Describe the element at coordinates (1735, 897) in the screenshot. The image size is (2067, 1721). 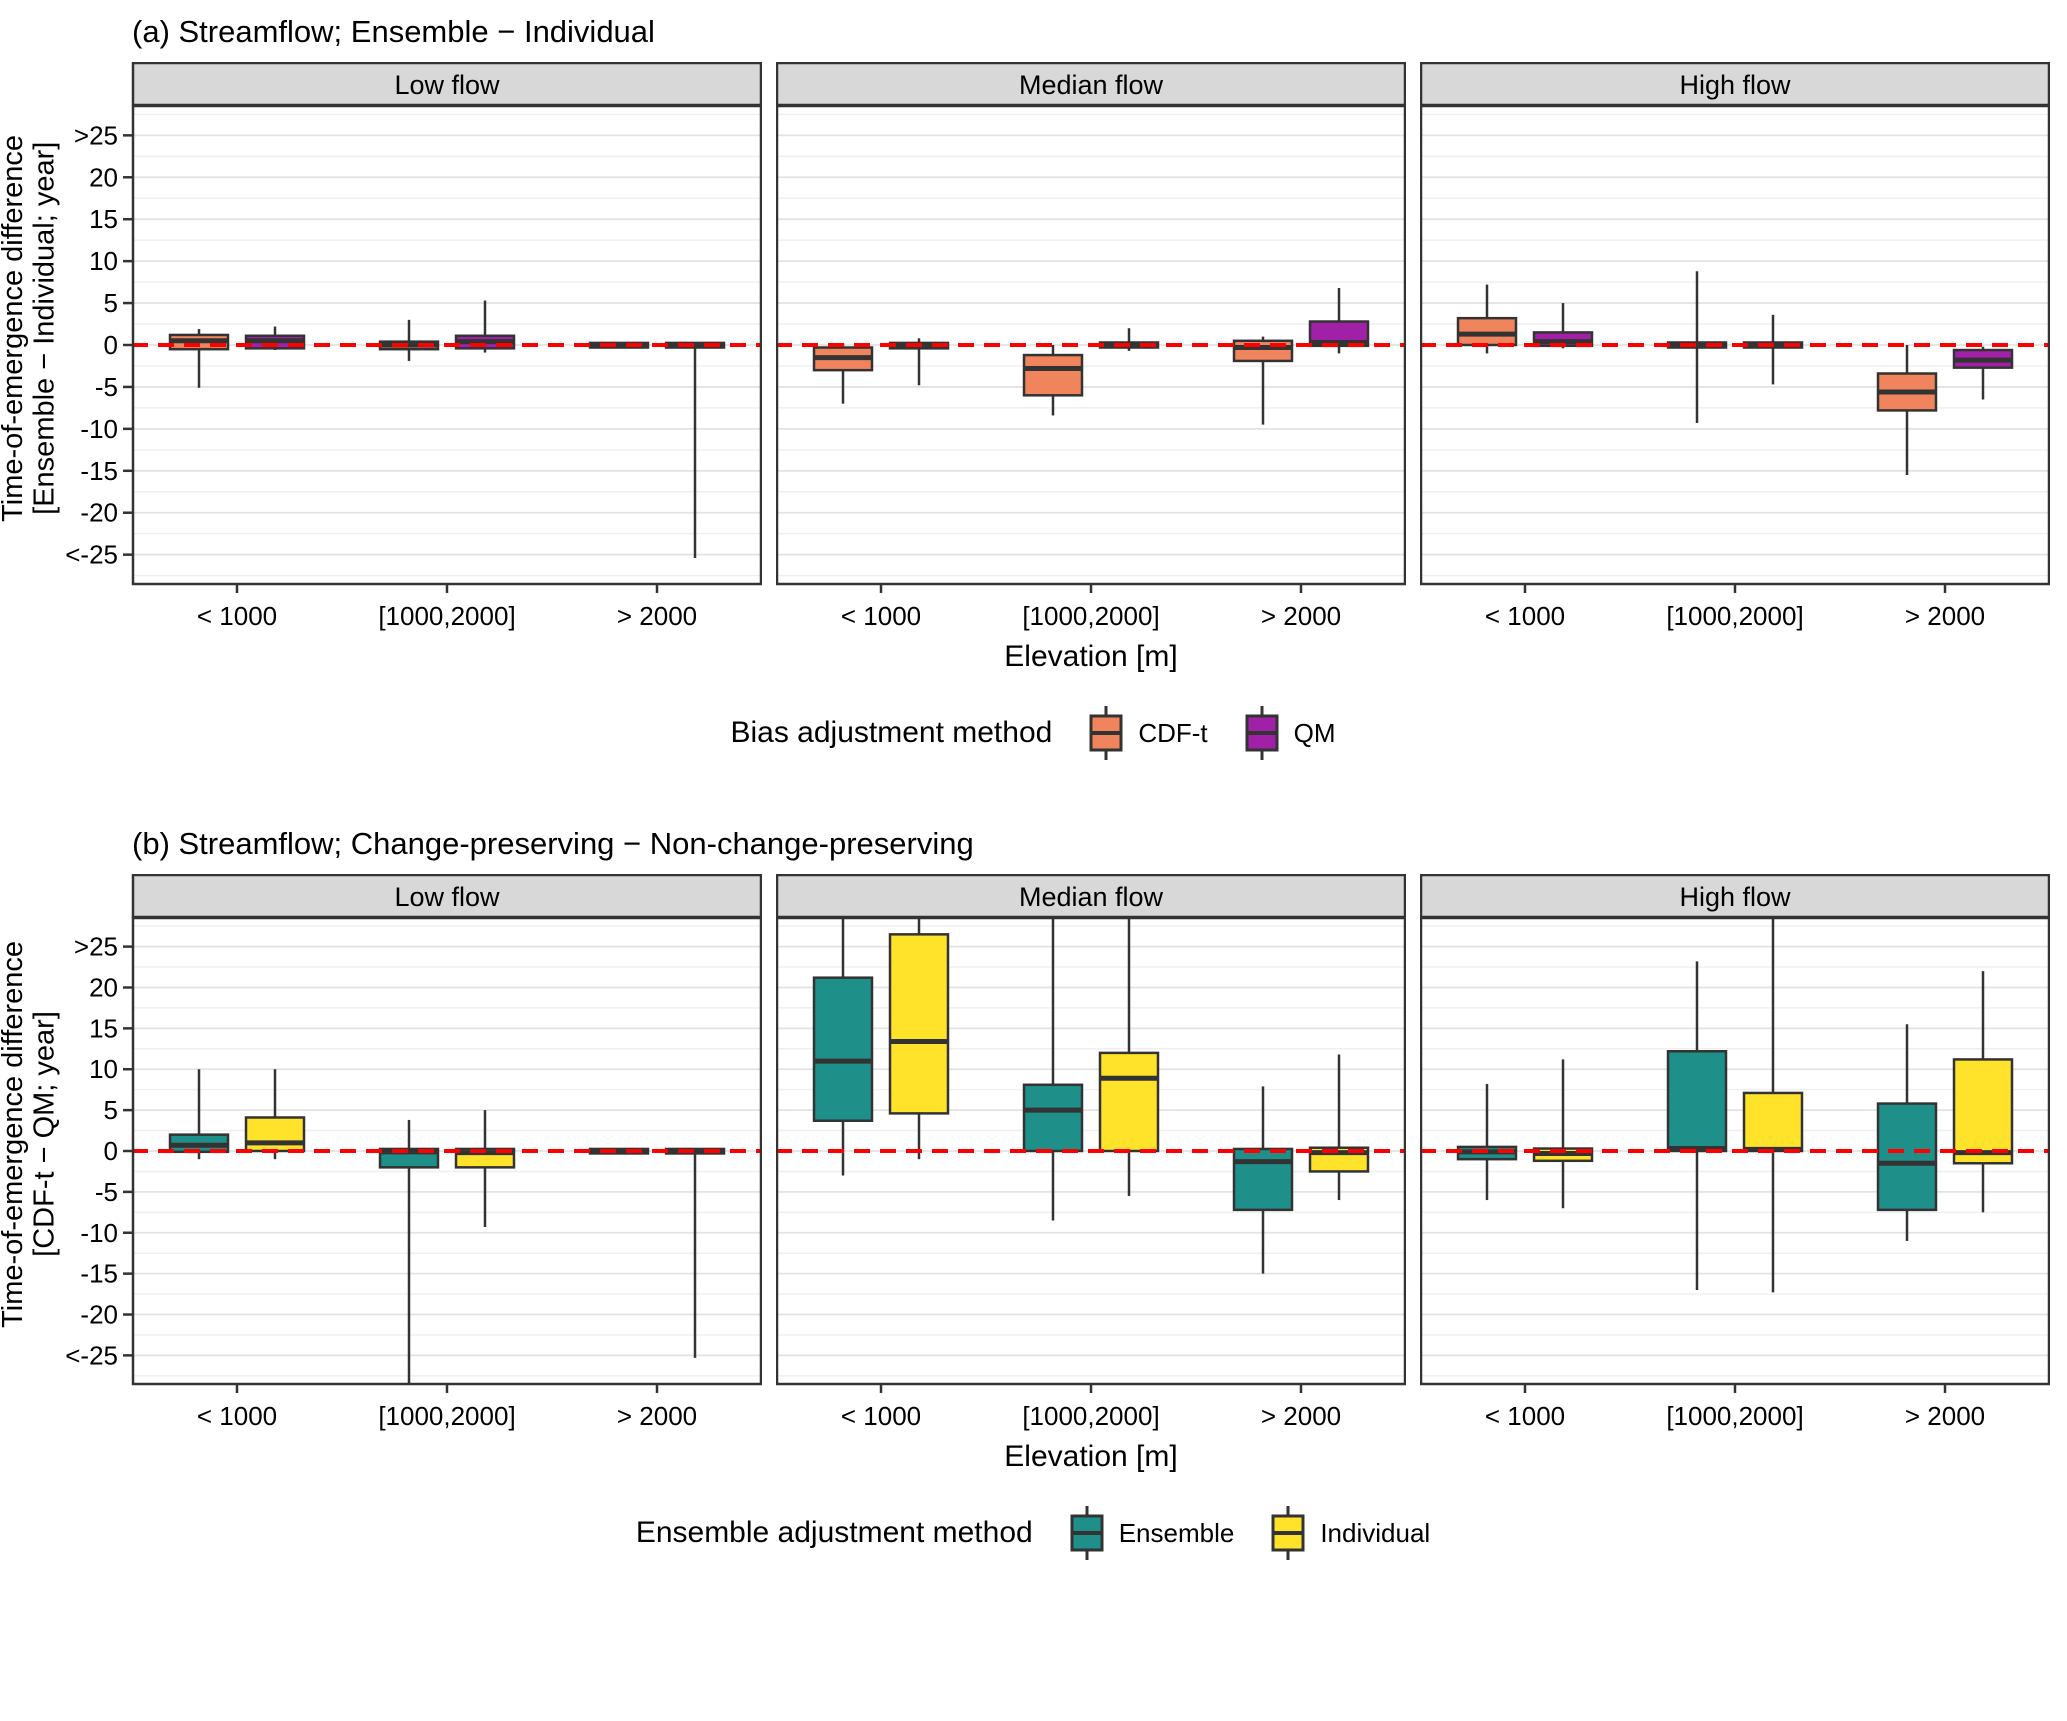
I see `facet-strip-label: High flow` at that location.